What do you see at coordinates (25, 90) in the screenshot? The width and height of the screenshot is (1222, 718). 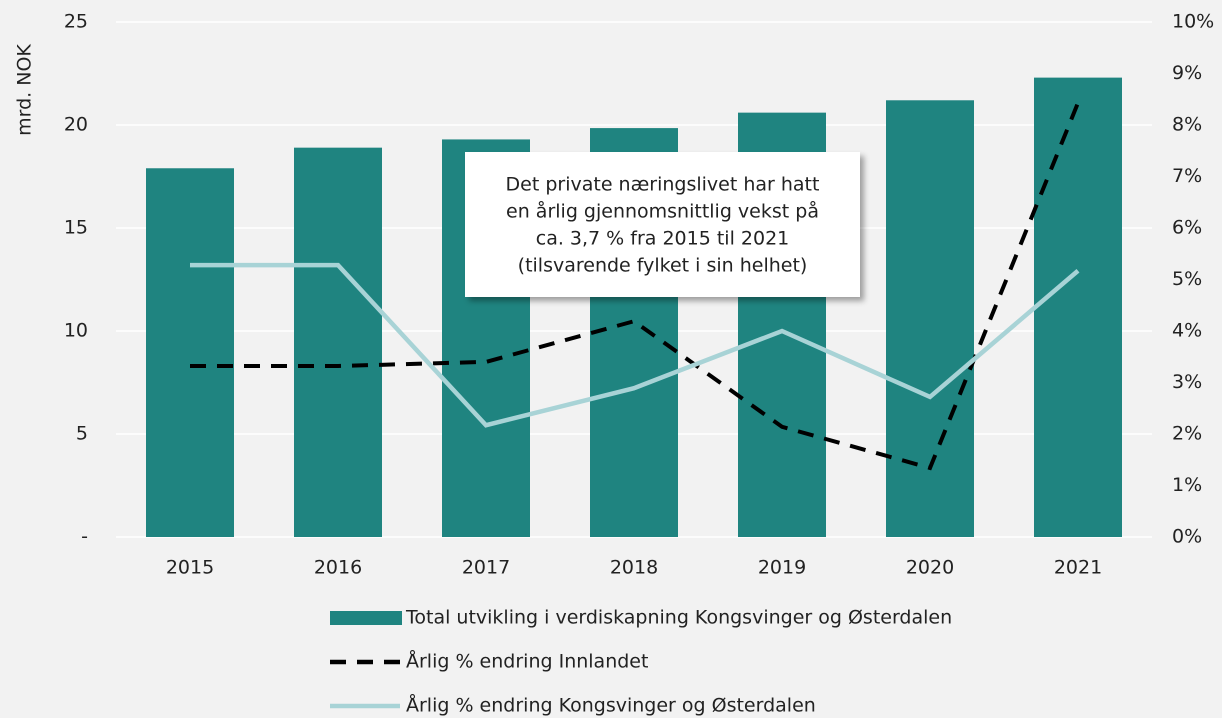 I see `y-axis-label: mrd. NOK` at bounding box center [25, 90].